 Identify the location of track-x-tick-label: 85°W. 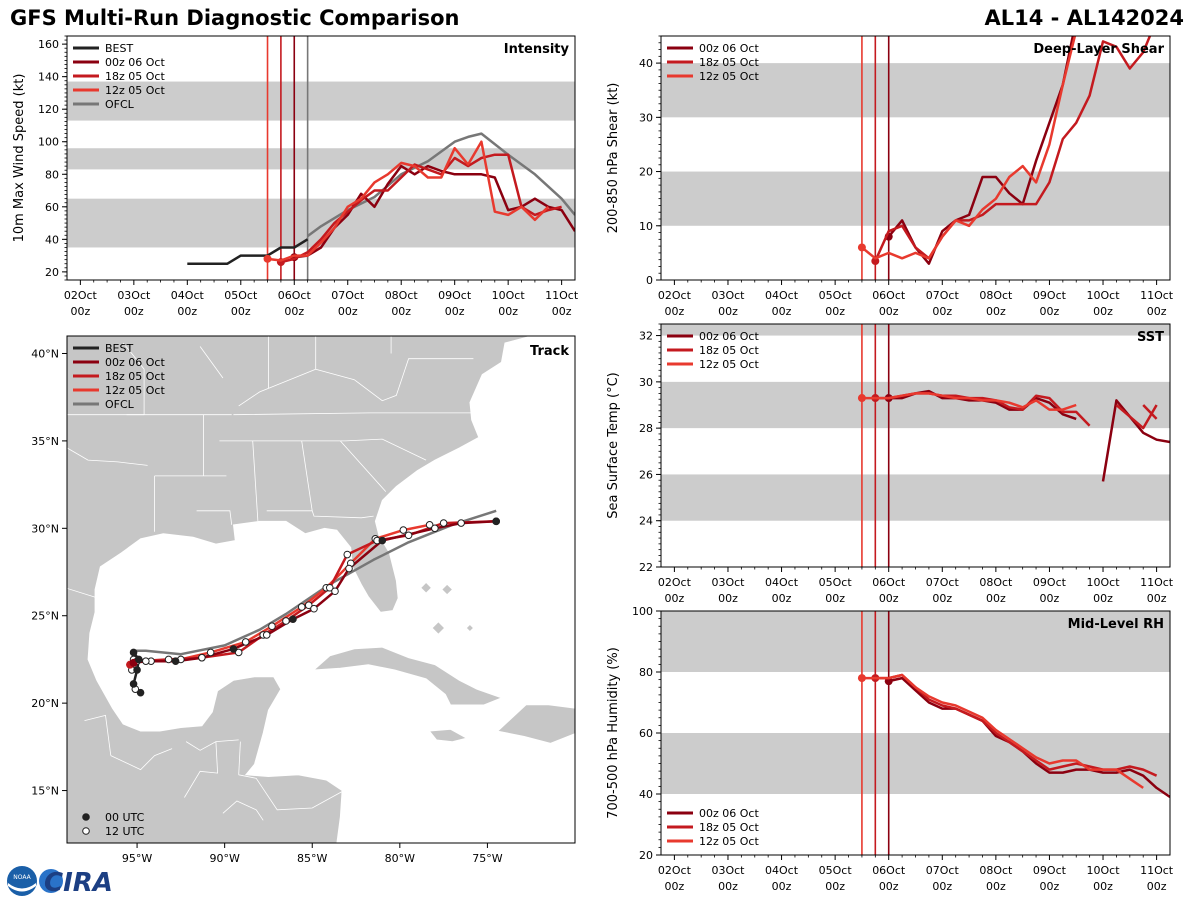
(312, 858).